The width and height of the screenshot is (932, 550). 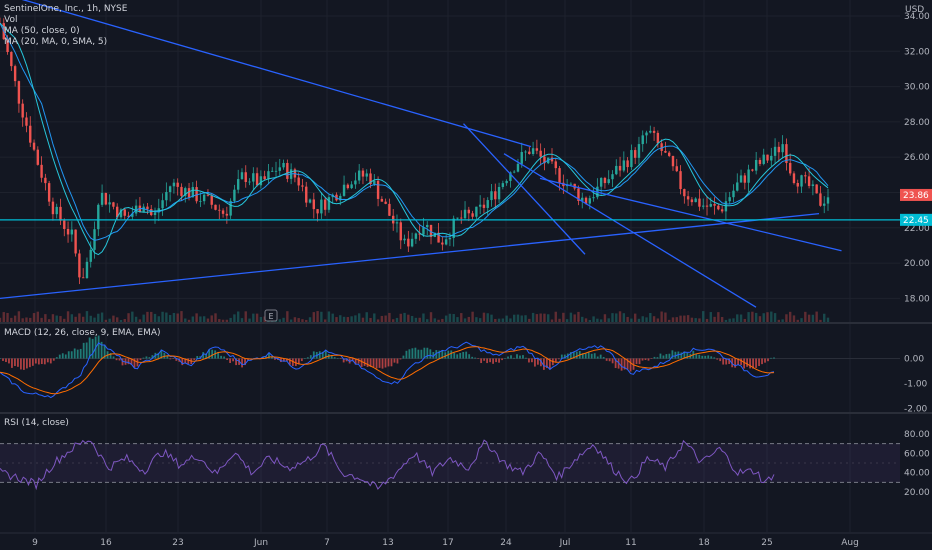 What do you see at coordinates (56, 42) in the screenshot?
I see `ma20-label: MA (20, MA, 0, SMA, 5)` at bounding box center [56, 42].